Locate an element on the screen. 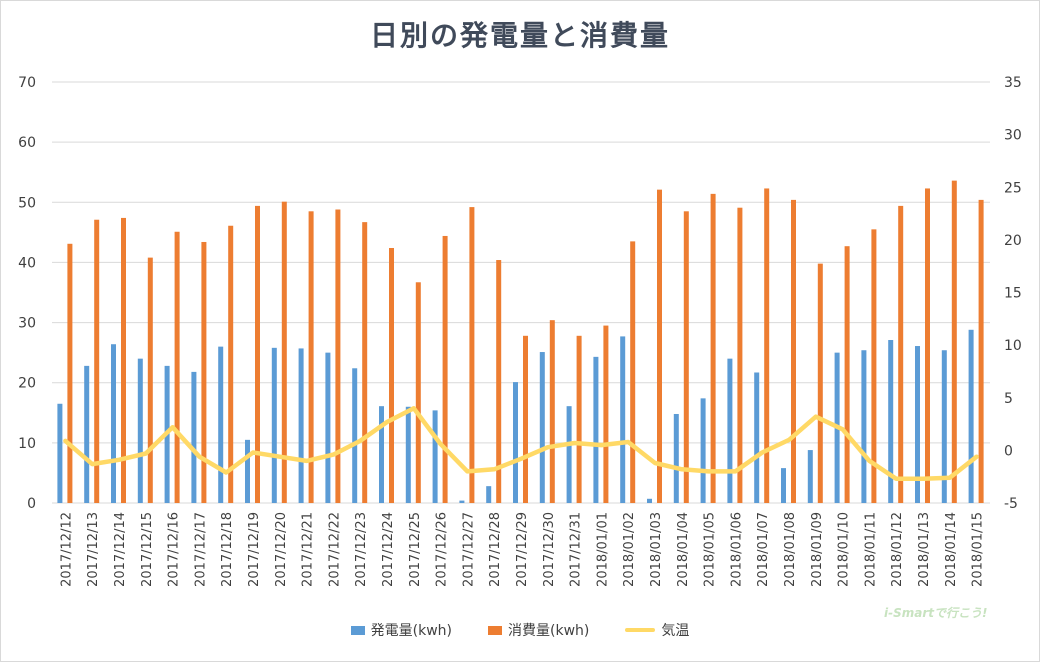 The width and height of the screenshot is (1040, 662). x-tick-label: 2018/01/10 is located at coordinates (844, 549).